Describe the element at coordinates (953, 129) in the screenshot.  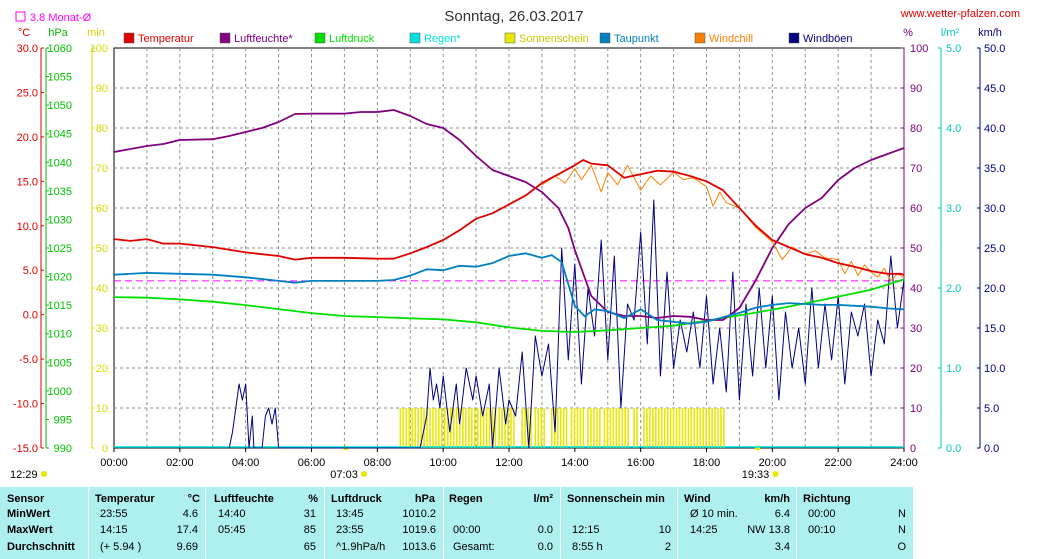
I see `axis-tick-label-rain: 4.0` at that location.